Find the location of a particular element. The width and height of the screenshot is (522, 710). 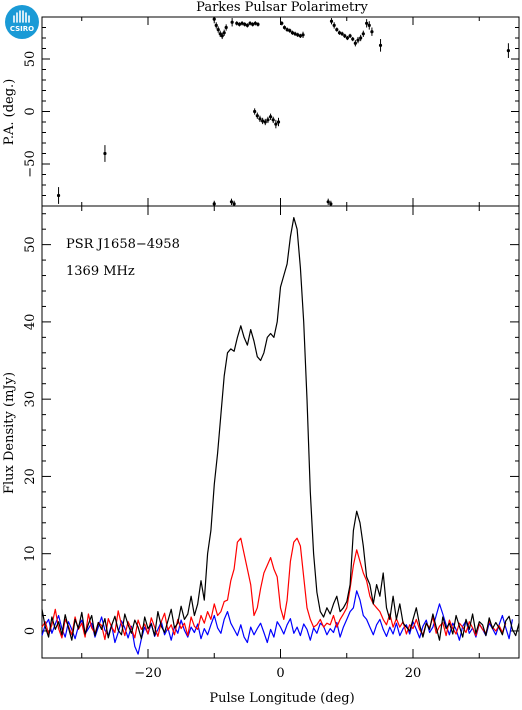

csiro-logo-text: CSIRO is located at coordinates (22, 29).